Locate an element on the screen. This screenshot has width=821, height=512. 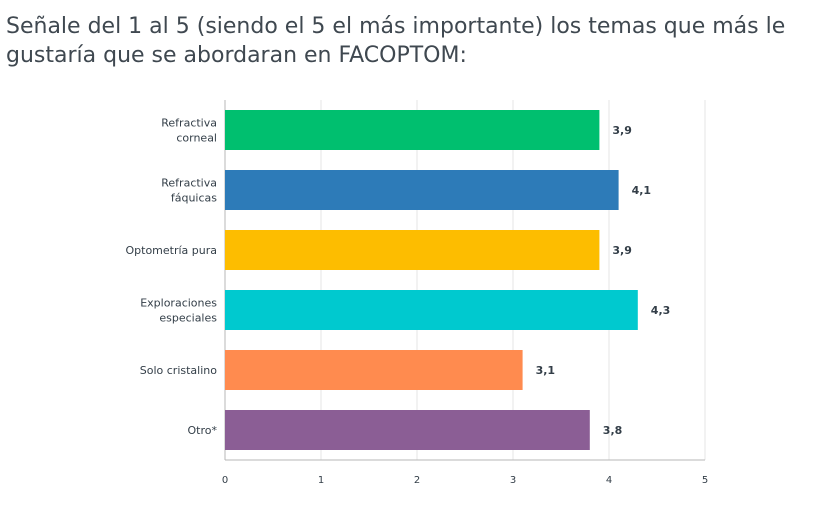
value-label: 3,8 is located at coordinates (613, 430).